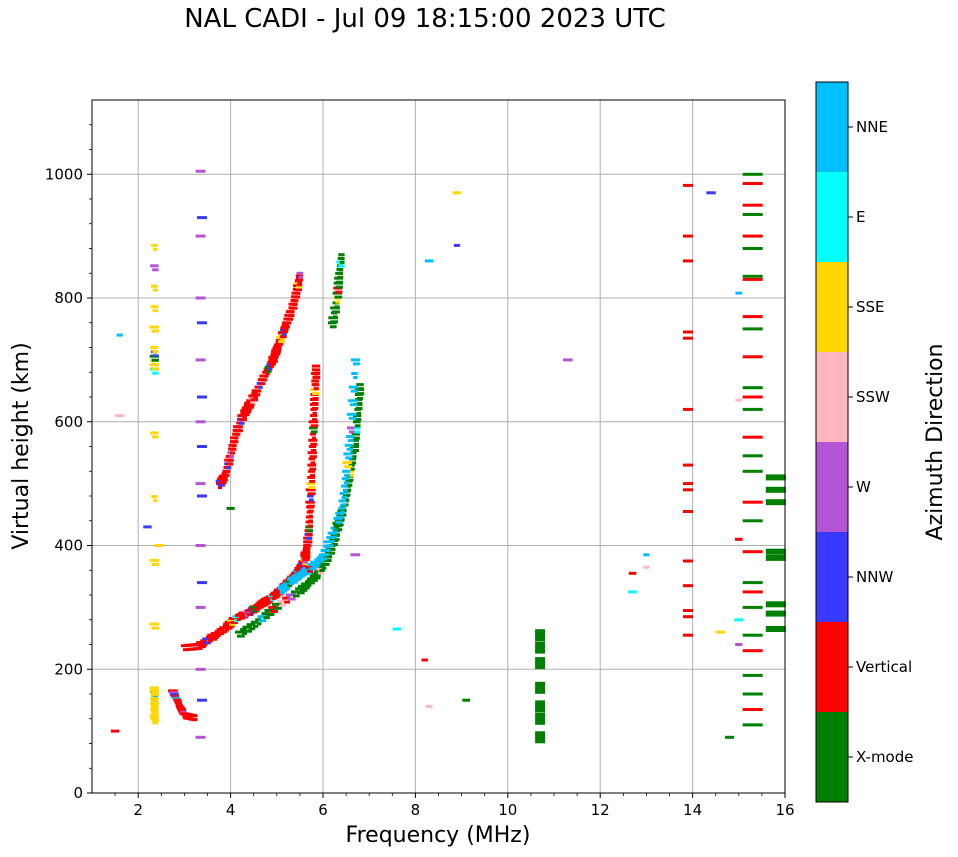  I want to click on y-tick-label: 200, so click(68, 669).